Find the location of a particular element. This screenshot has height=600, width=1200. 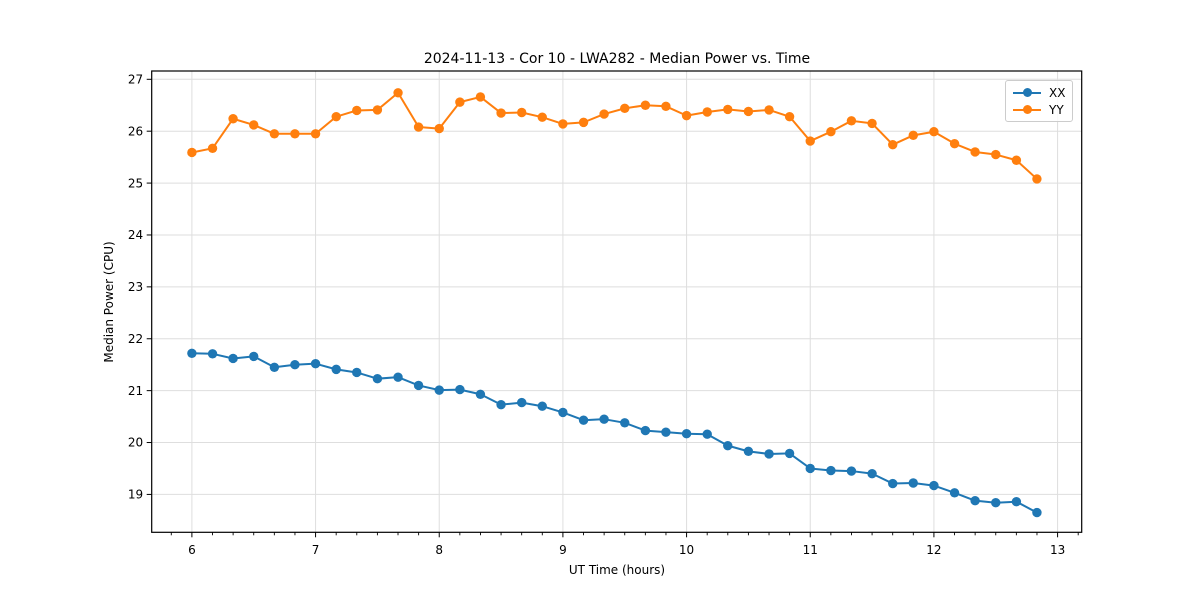

y-tick-label: 25 is located at coordinates (135, 183).